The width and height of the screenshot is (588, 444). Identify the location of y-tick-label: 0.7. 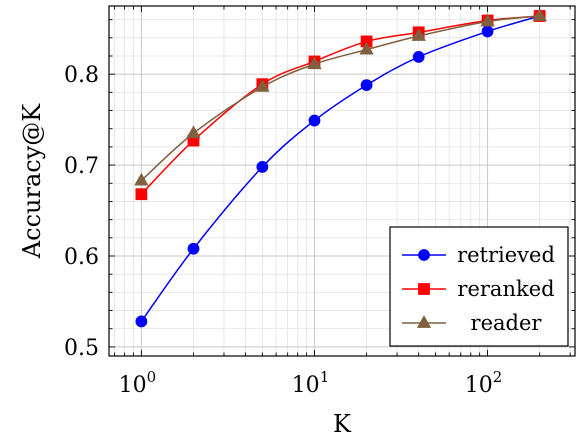
(81, 166).